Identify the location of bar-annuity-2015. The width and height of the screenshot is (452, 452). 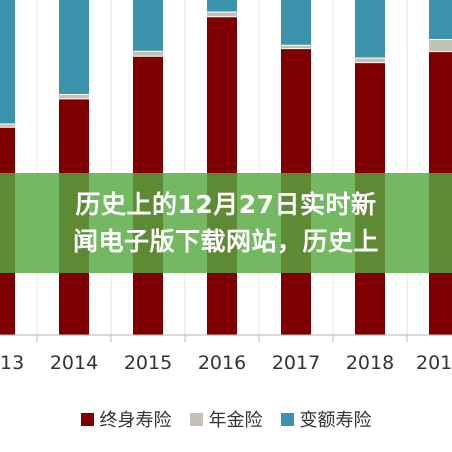
(148, 54).